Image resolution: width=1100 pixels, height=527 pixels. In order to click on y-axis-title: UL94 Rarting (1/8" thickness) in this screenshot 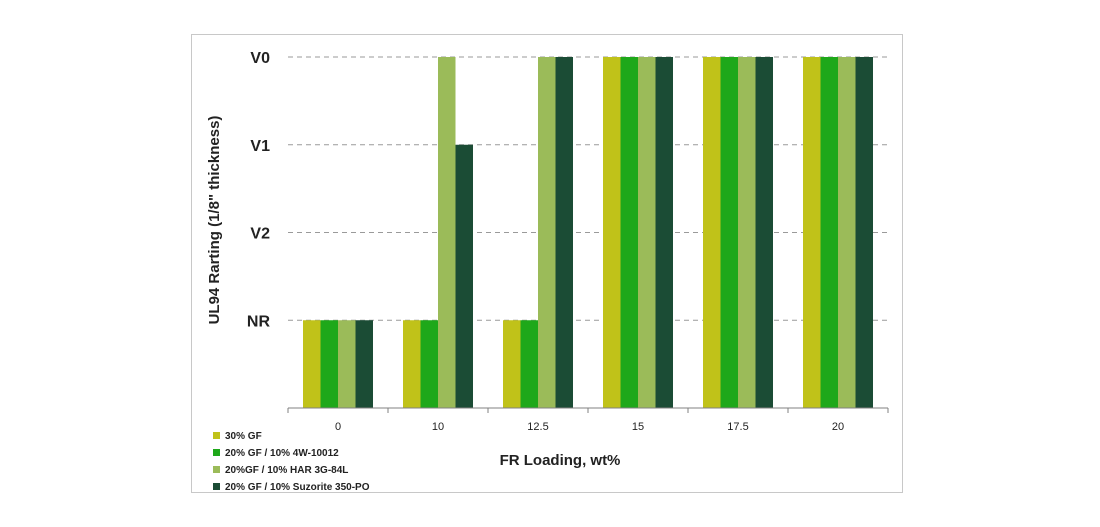, I will do `click(214, 220)`.